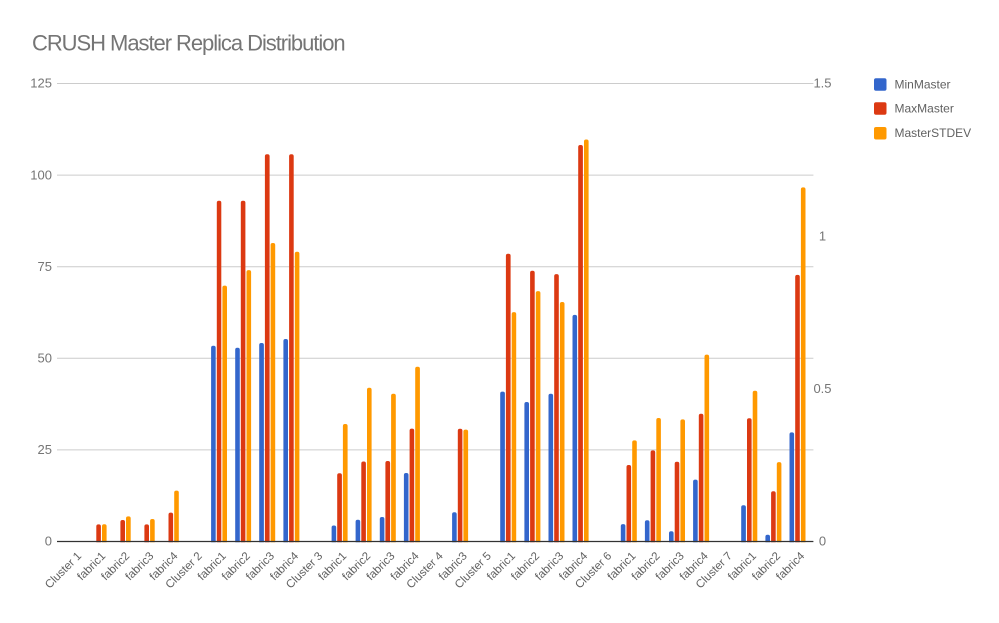  Describe the element at coordinates (822, 388) in the screenshot. I see `svg-text: 0.5` at that location.